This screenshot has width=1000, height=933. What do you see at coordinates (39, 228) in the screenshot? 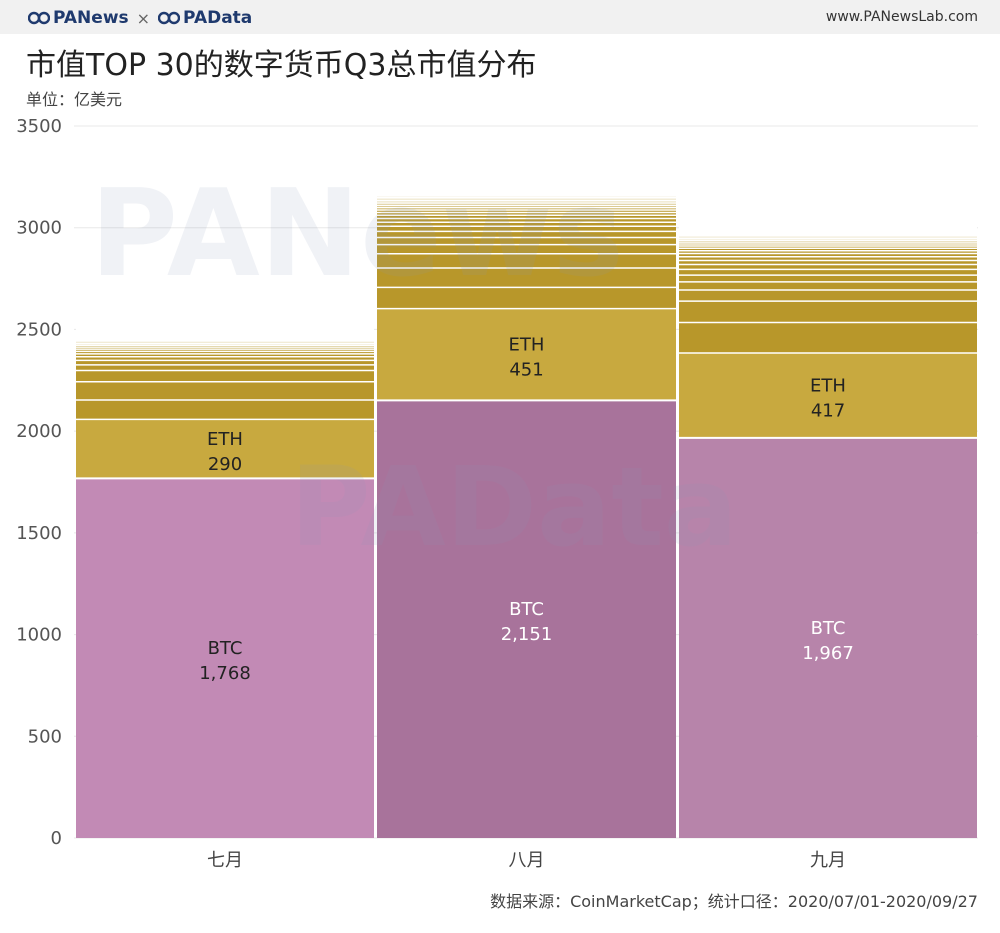
I see `y-tick-label: 3000` at bounding box center [39, 228].